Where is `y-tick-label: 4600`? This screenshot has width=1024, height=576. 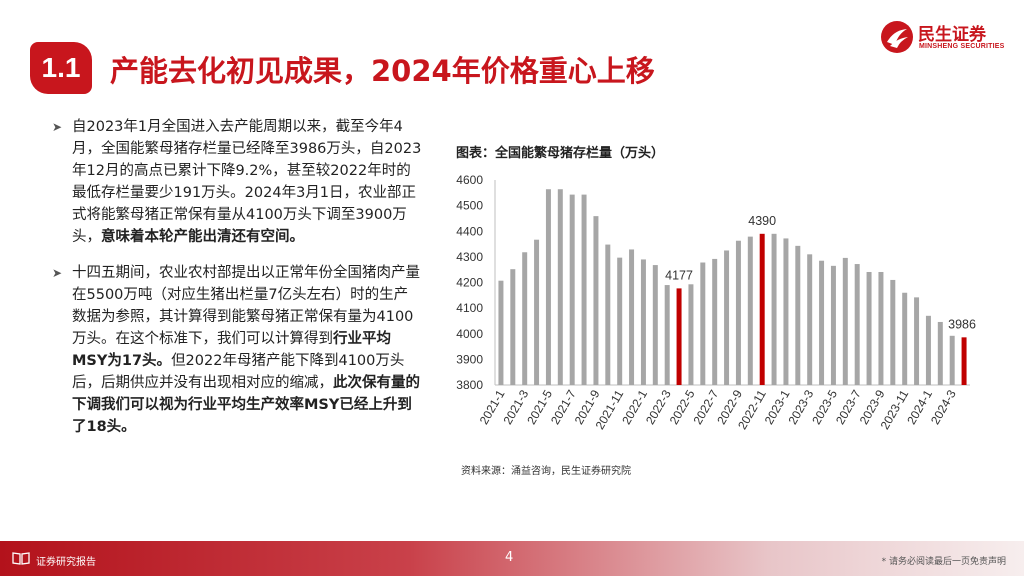 y-tick-label: 4600 is located at coordinates (469, 180).